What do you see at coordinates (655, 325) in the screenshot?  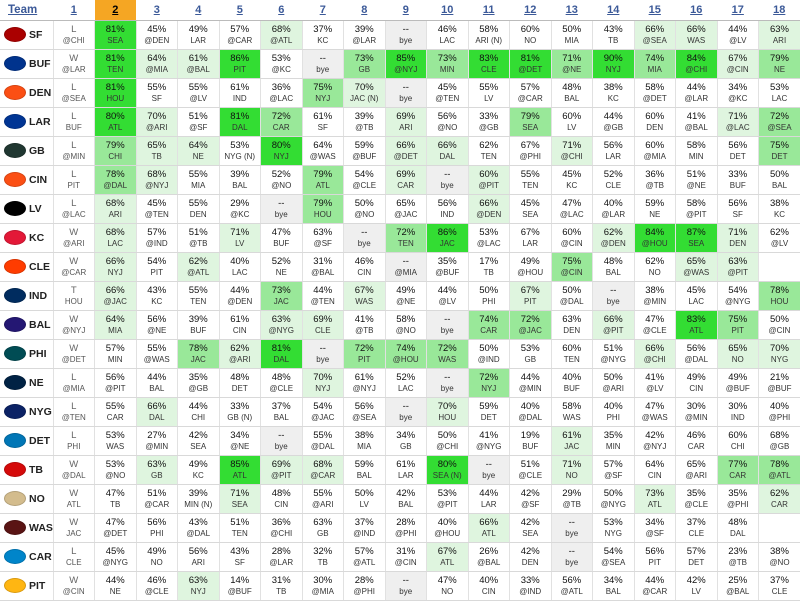 I see `week-cell: 47%@CLE` at bounding box center [655, 325].